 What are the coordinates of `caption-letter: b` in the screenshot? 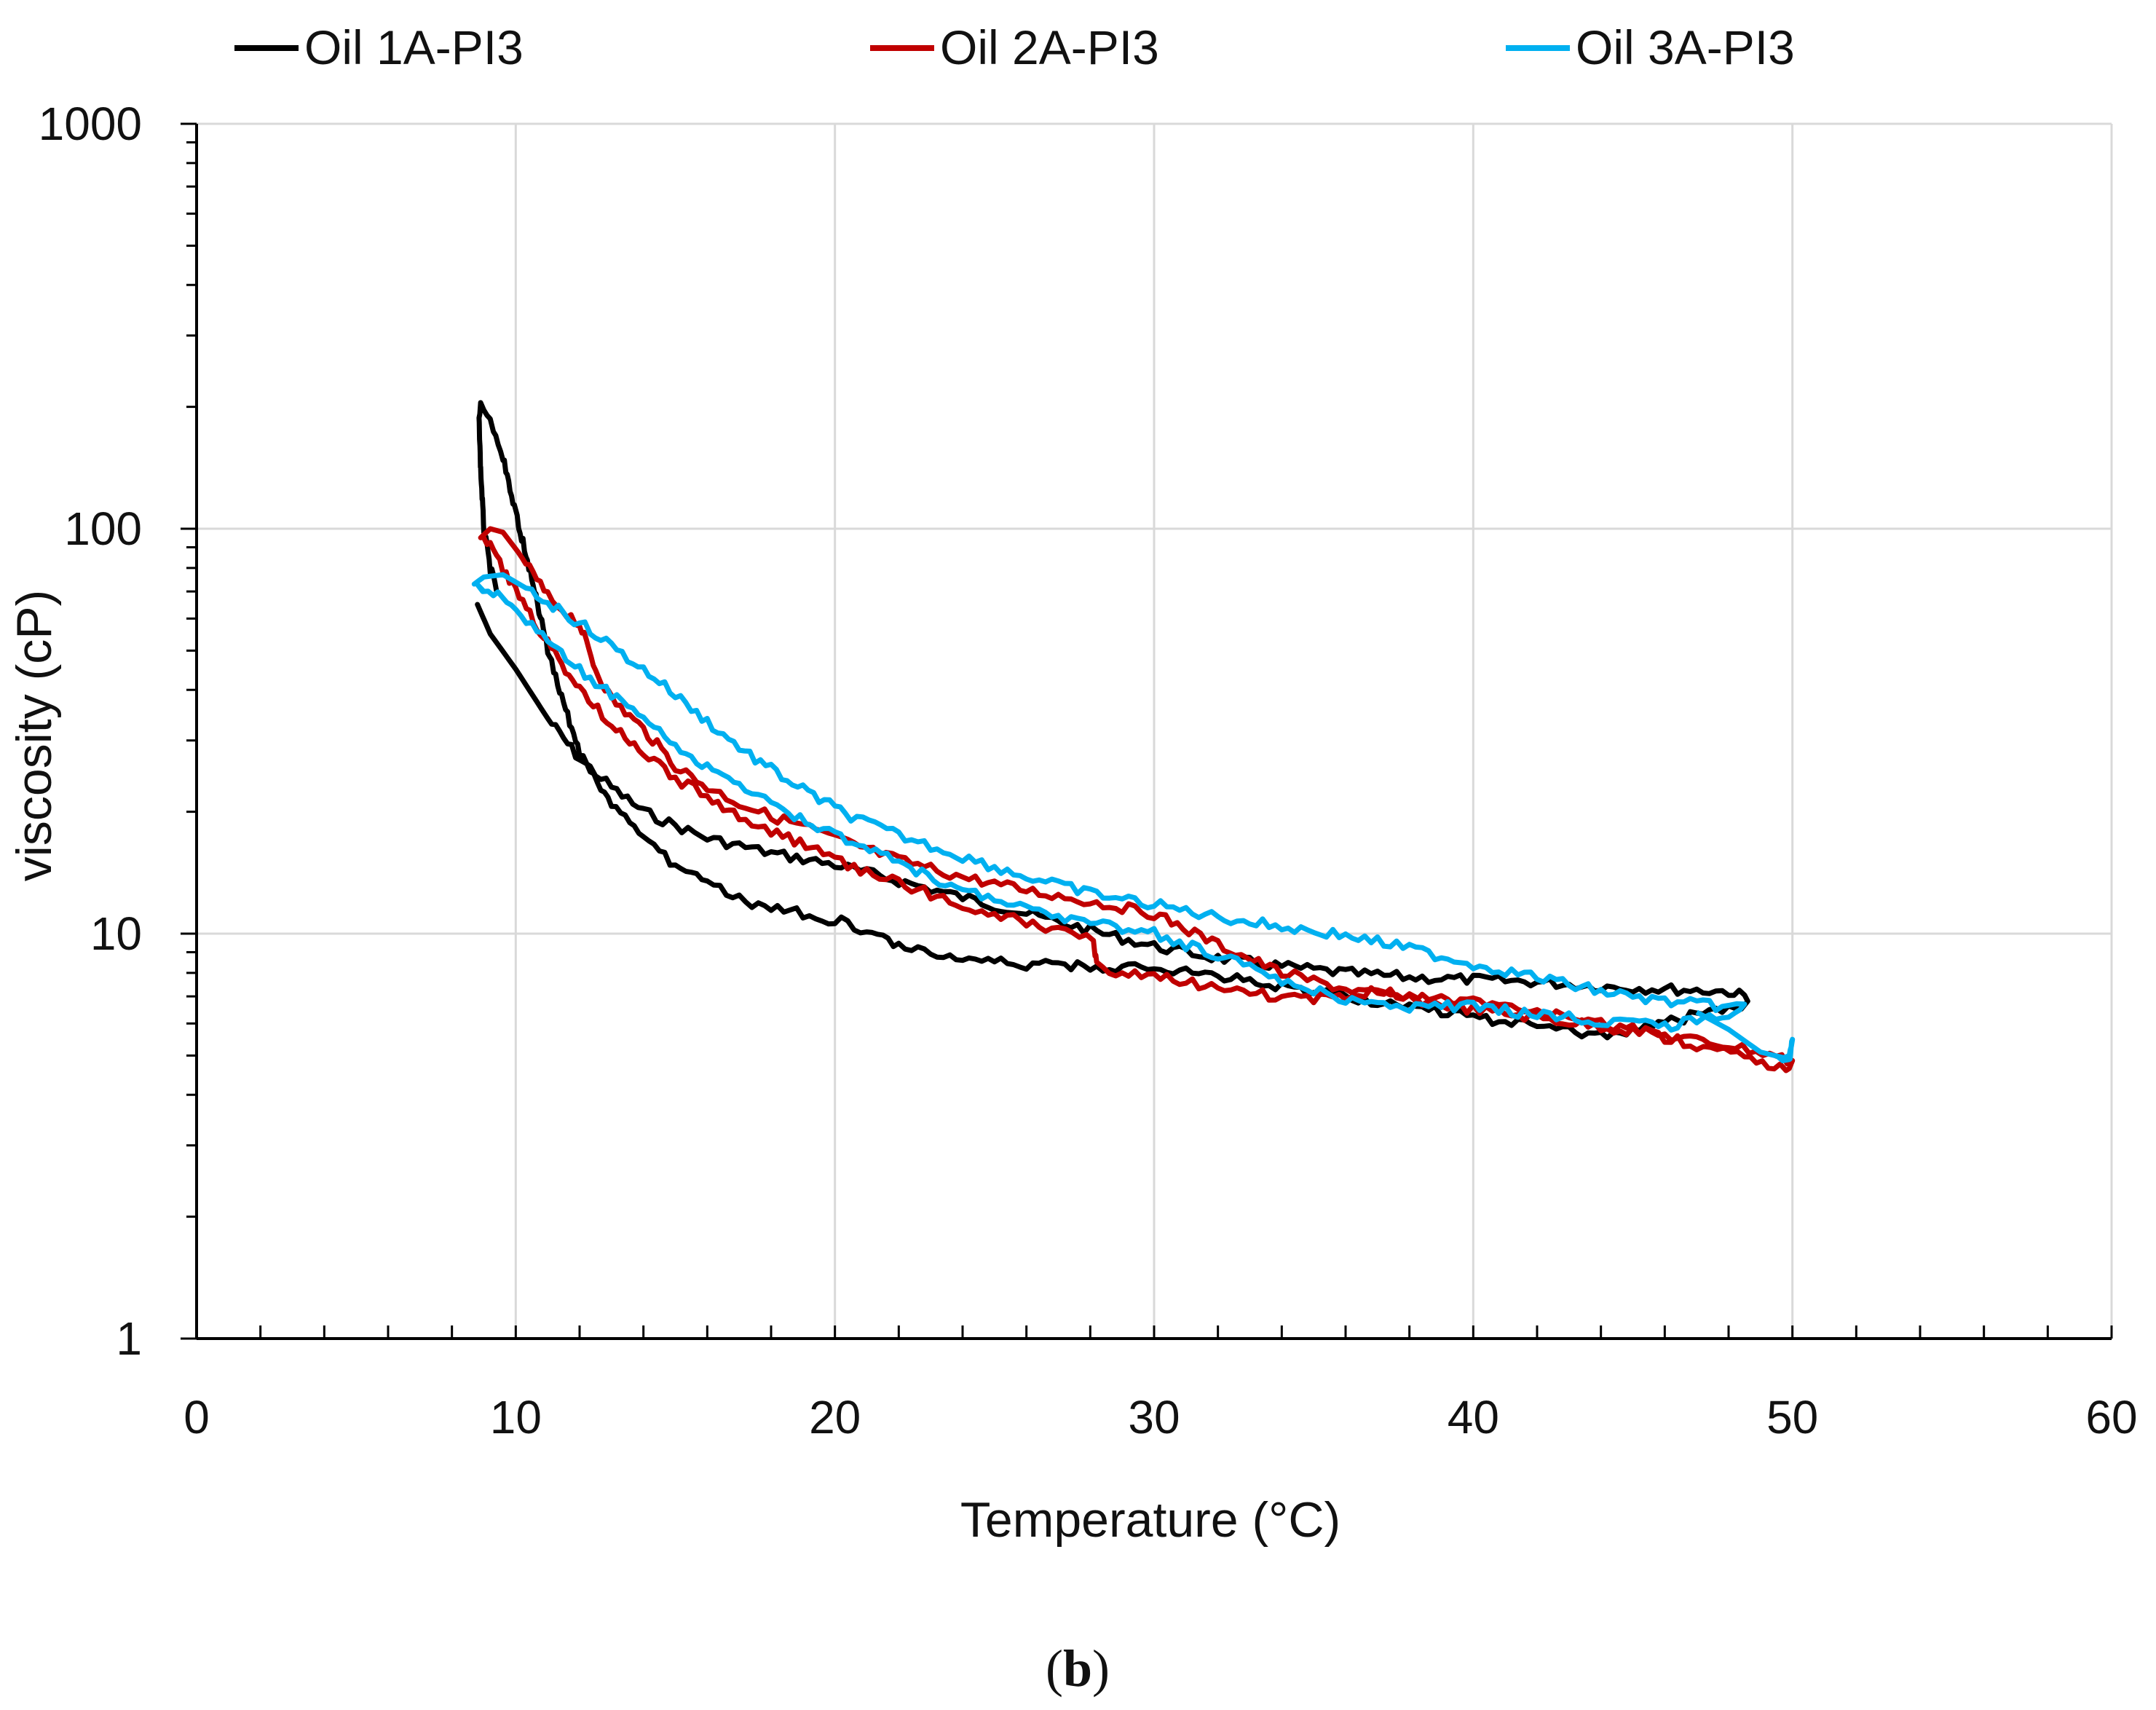 It's located at (1077, 1668).